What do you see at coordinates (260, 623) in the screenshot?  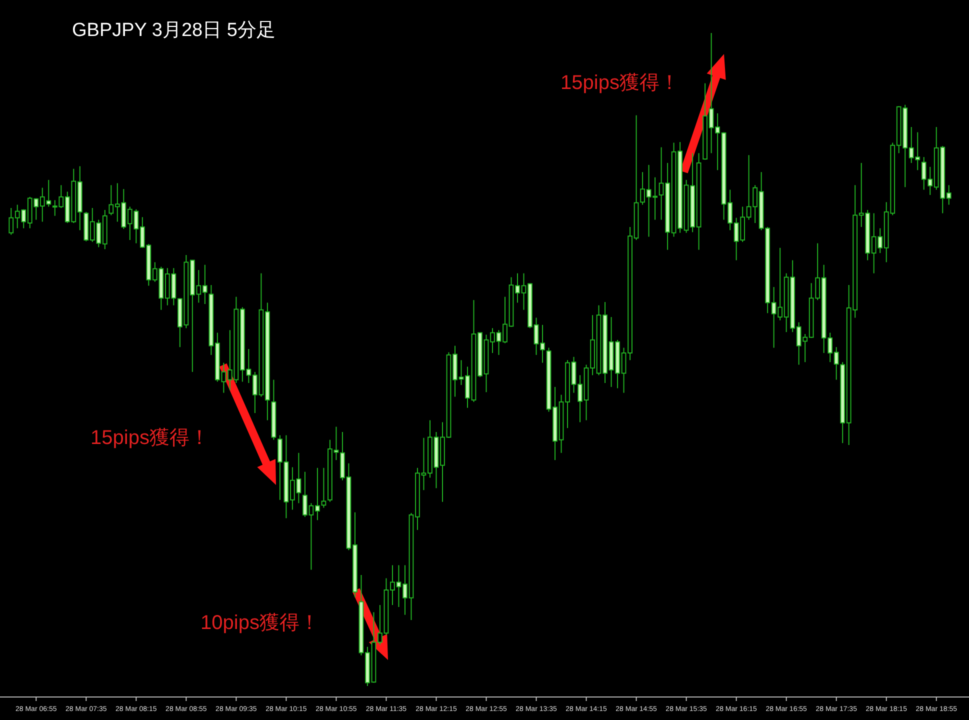 I see `annotation: 10pips獲得！` at bounding box center [260, 623].